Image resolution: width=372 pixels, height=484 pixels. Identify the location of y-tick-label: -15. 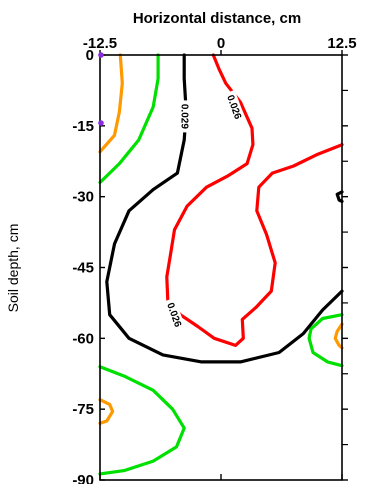
(83, 126).